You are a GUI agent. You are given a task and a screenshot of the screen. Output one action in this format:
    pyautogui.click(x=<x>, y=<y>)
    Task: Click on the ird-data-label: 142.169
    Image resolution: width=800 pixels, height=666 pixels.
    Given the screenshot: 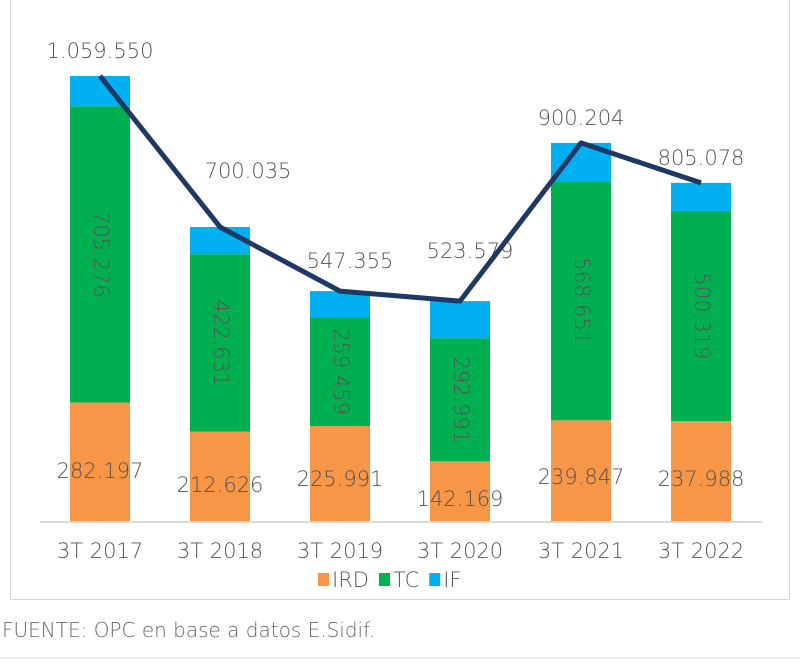 What is the action you would take?
    pyautogui.click(x=460, y=499)
    